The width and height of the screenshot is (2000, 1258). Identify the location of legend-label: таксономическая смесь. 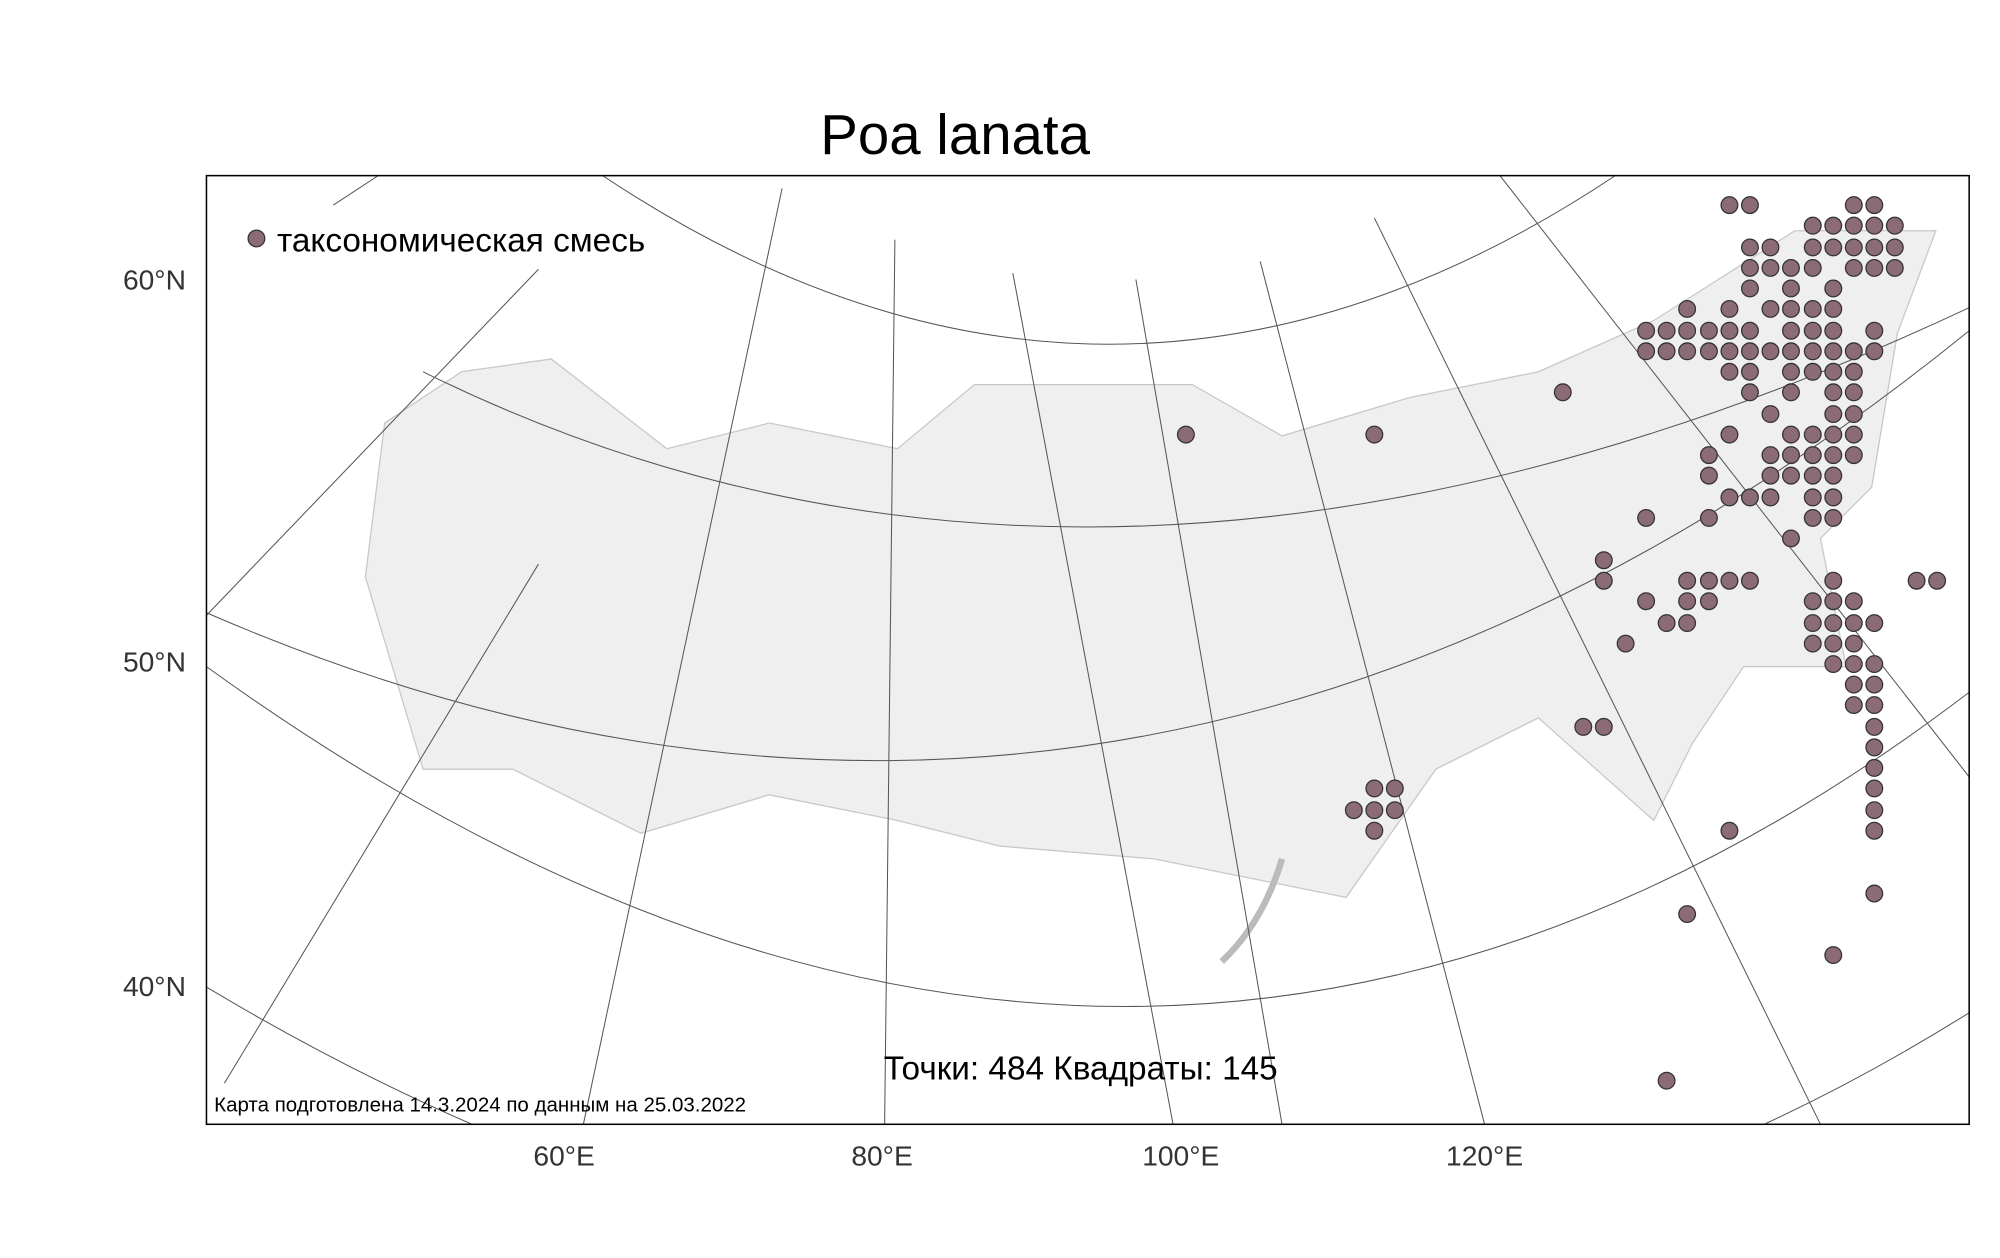
(461, 240).